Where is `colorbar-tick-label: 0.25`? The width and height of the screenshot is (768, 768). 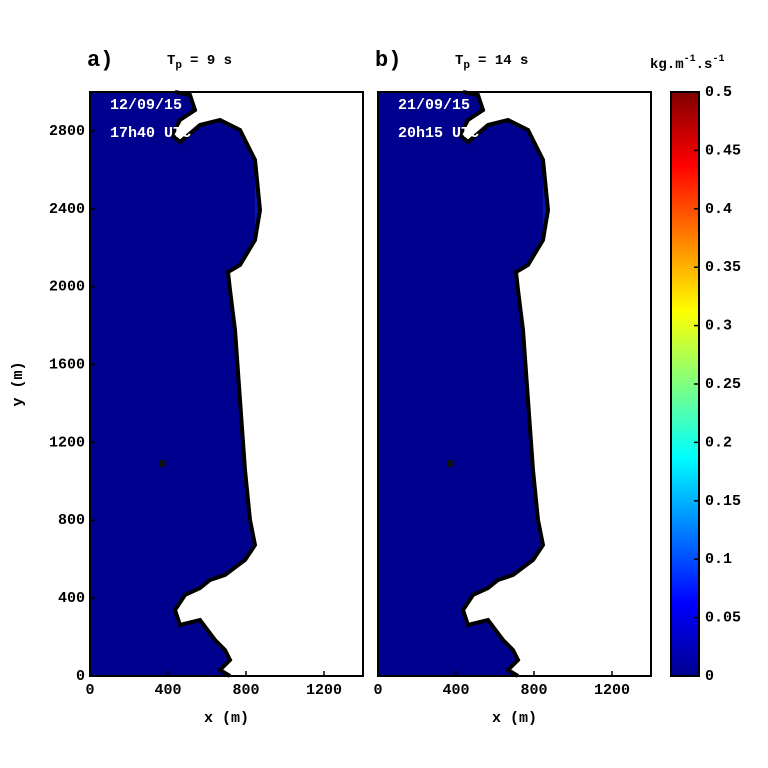
colorbar-tick-label: 0.25 is located at coordinates (723, 384).